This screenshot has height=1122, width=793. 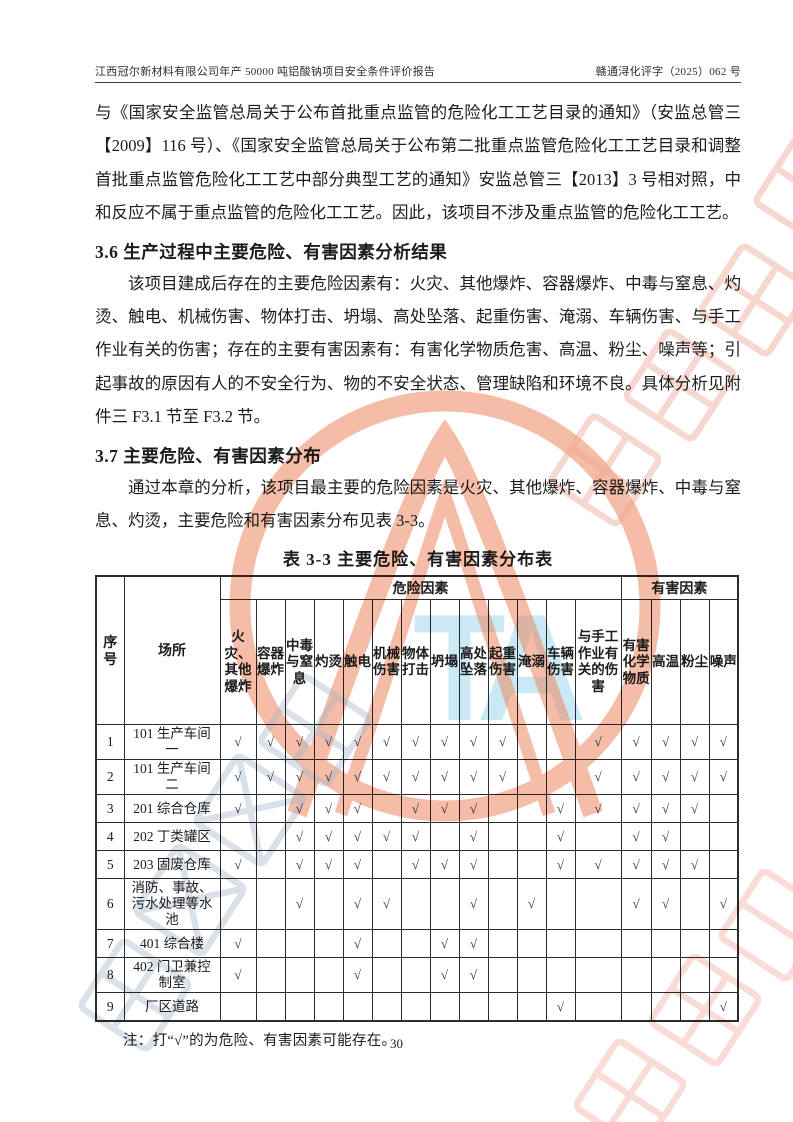 What do you see at coordinates (172, 944) in the screenshot?
I see `row-place-cell: 401 综合楼` at bounding box center [172, 944].